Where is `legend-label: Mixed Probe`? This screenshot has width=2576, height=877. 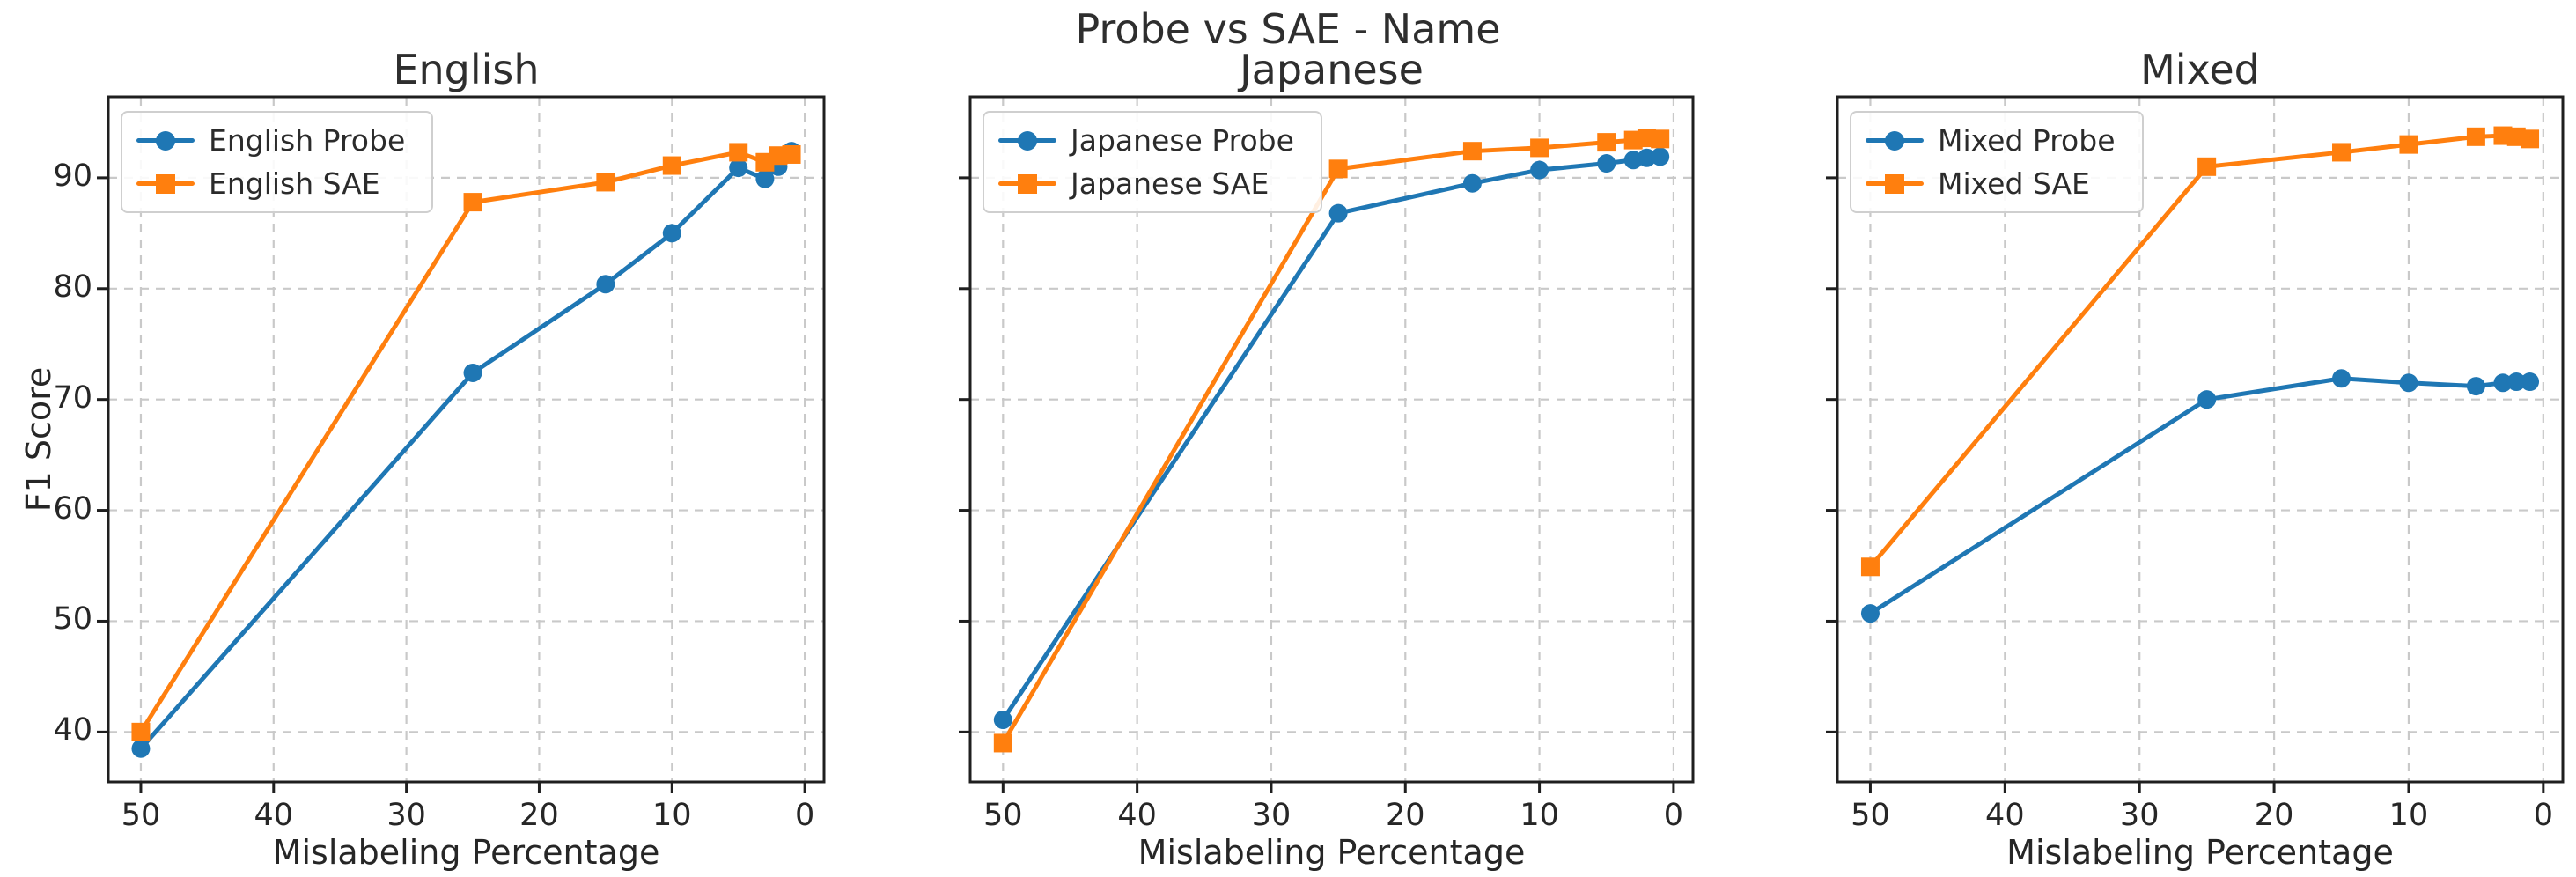 legend-label: Mixed Probe is located at coordinates (2027, 140).